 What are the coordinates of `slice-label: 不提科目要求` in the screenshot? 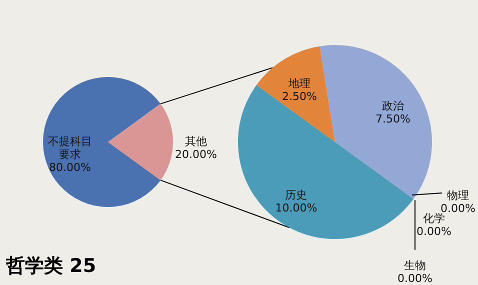 It's located at (70, 148).